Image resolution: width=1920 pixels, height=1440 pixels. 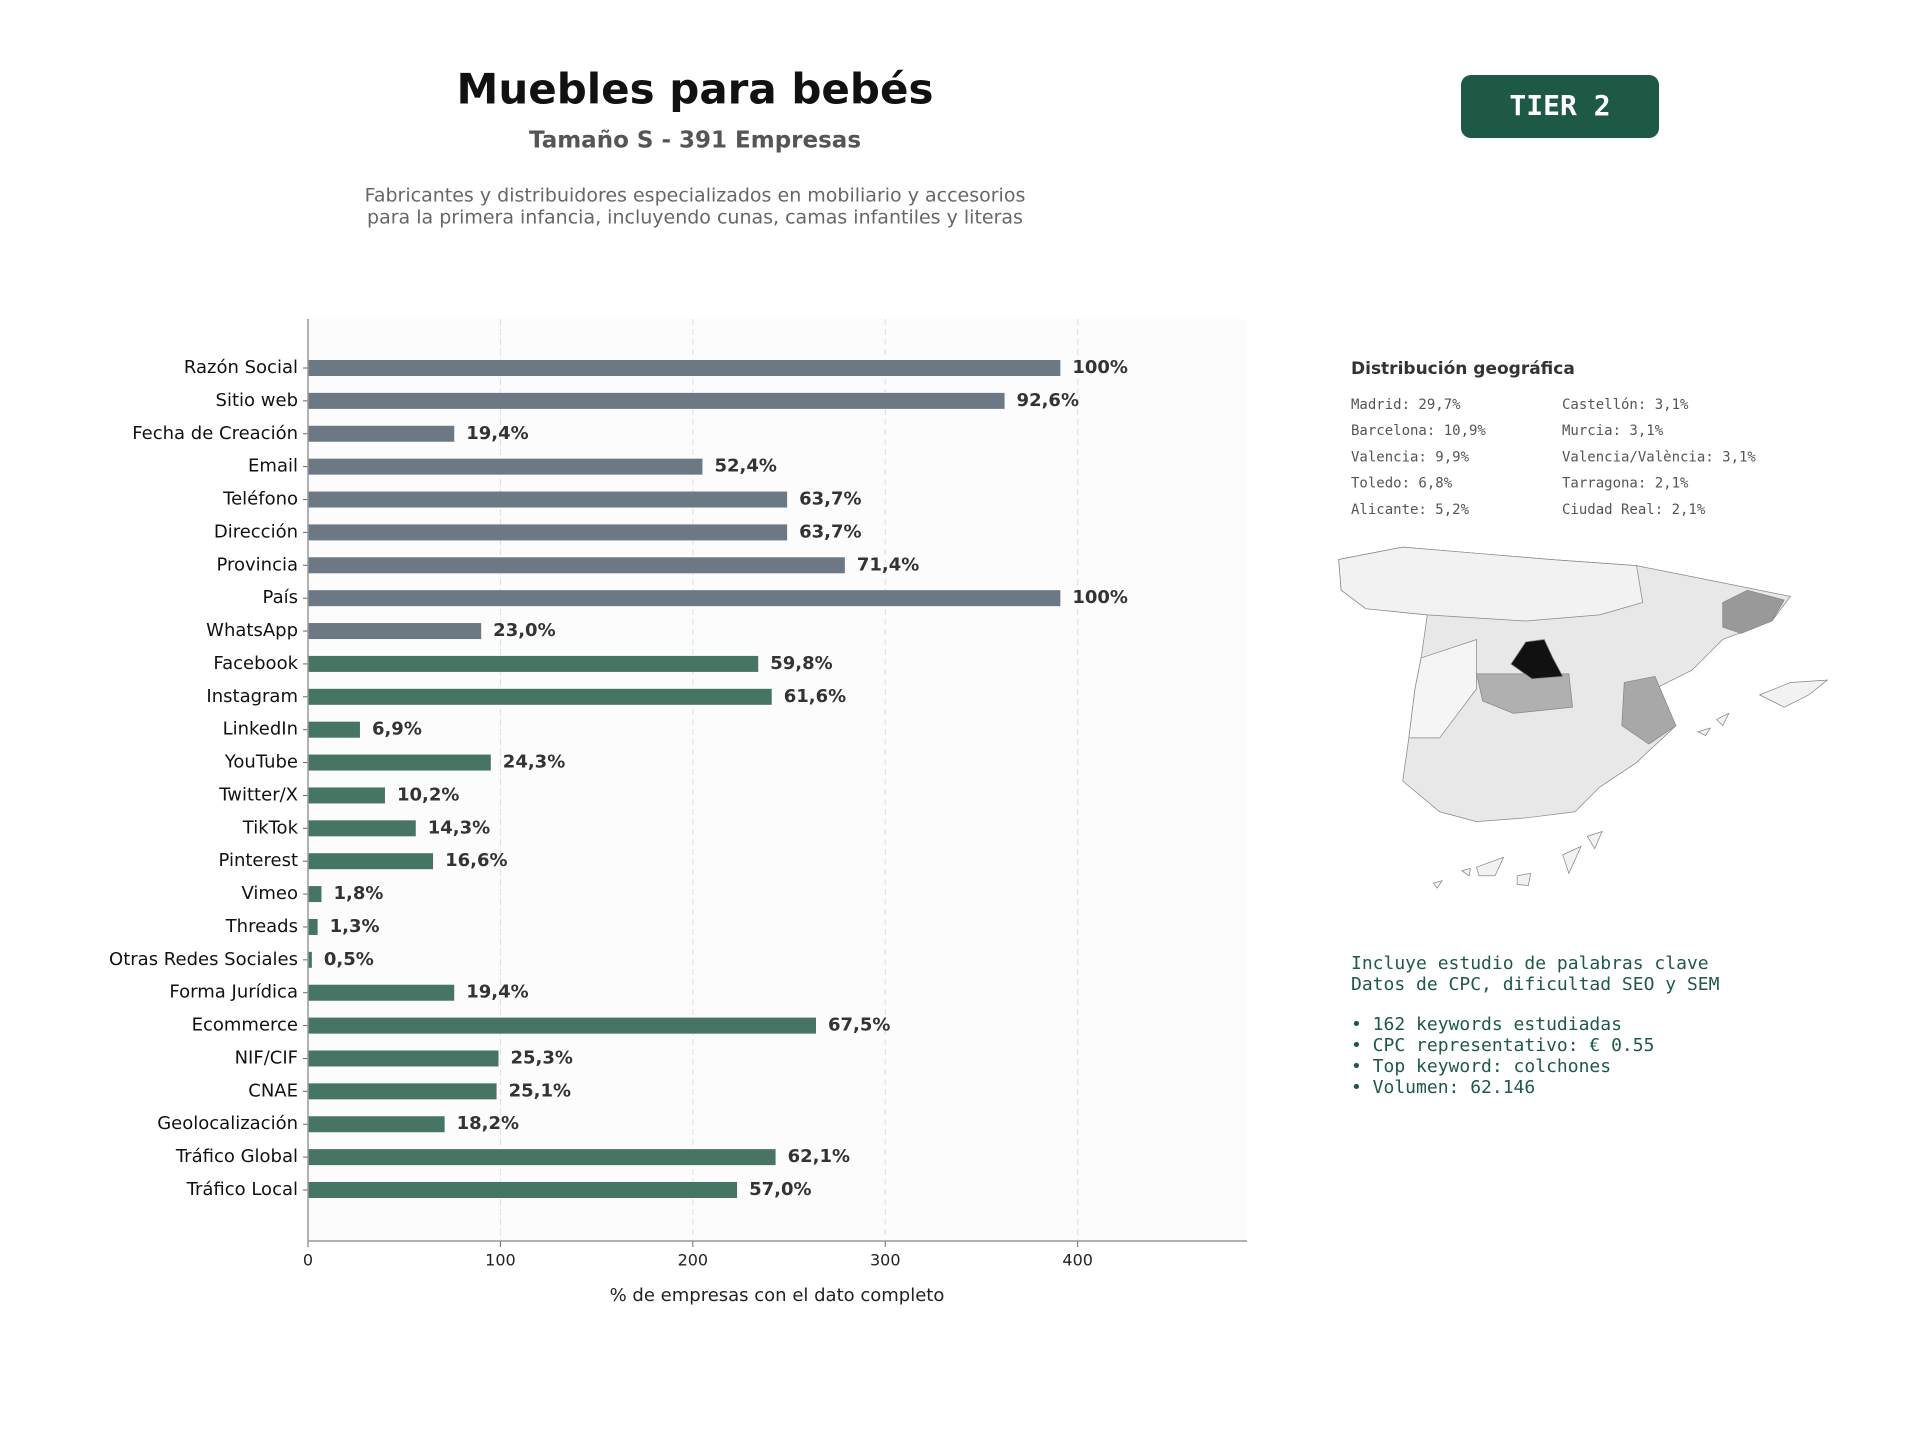 What do you see at coordinates (1486, 1024) in the screenshot?
I see `keyword-bullet: • 162 keywords estudiadas` at bounding box center [1486, 1024].